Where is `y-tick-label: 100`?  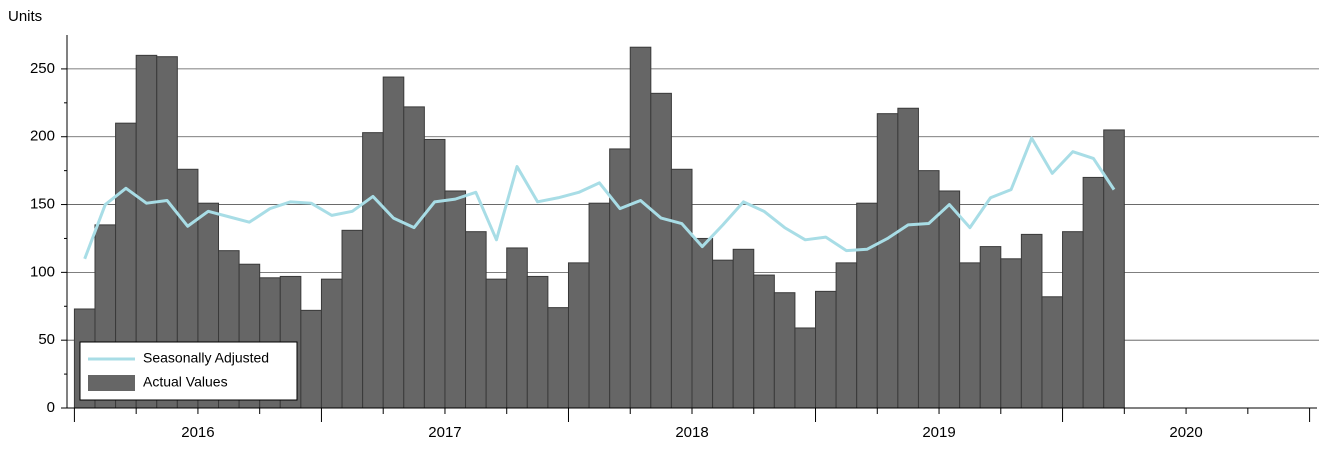
y-tick-label: 100 is located at coordinates (42, 271).